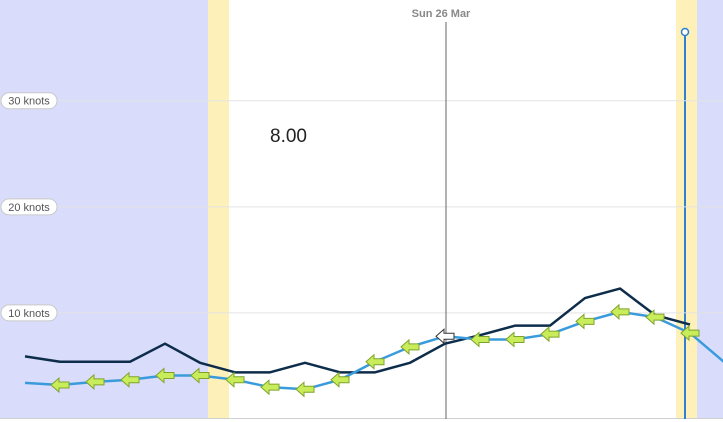  I want to click on x-tick-label: Sun 26 Mar, so click(441, 14).